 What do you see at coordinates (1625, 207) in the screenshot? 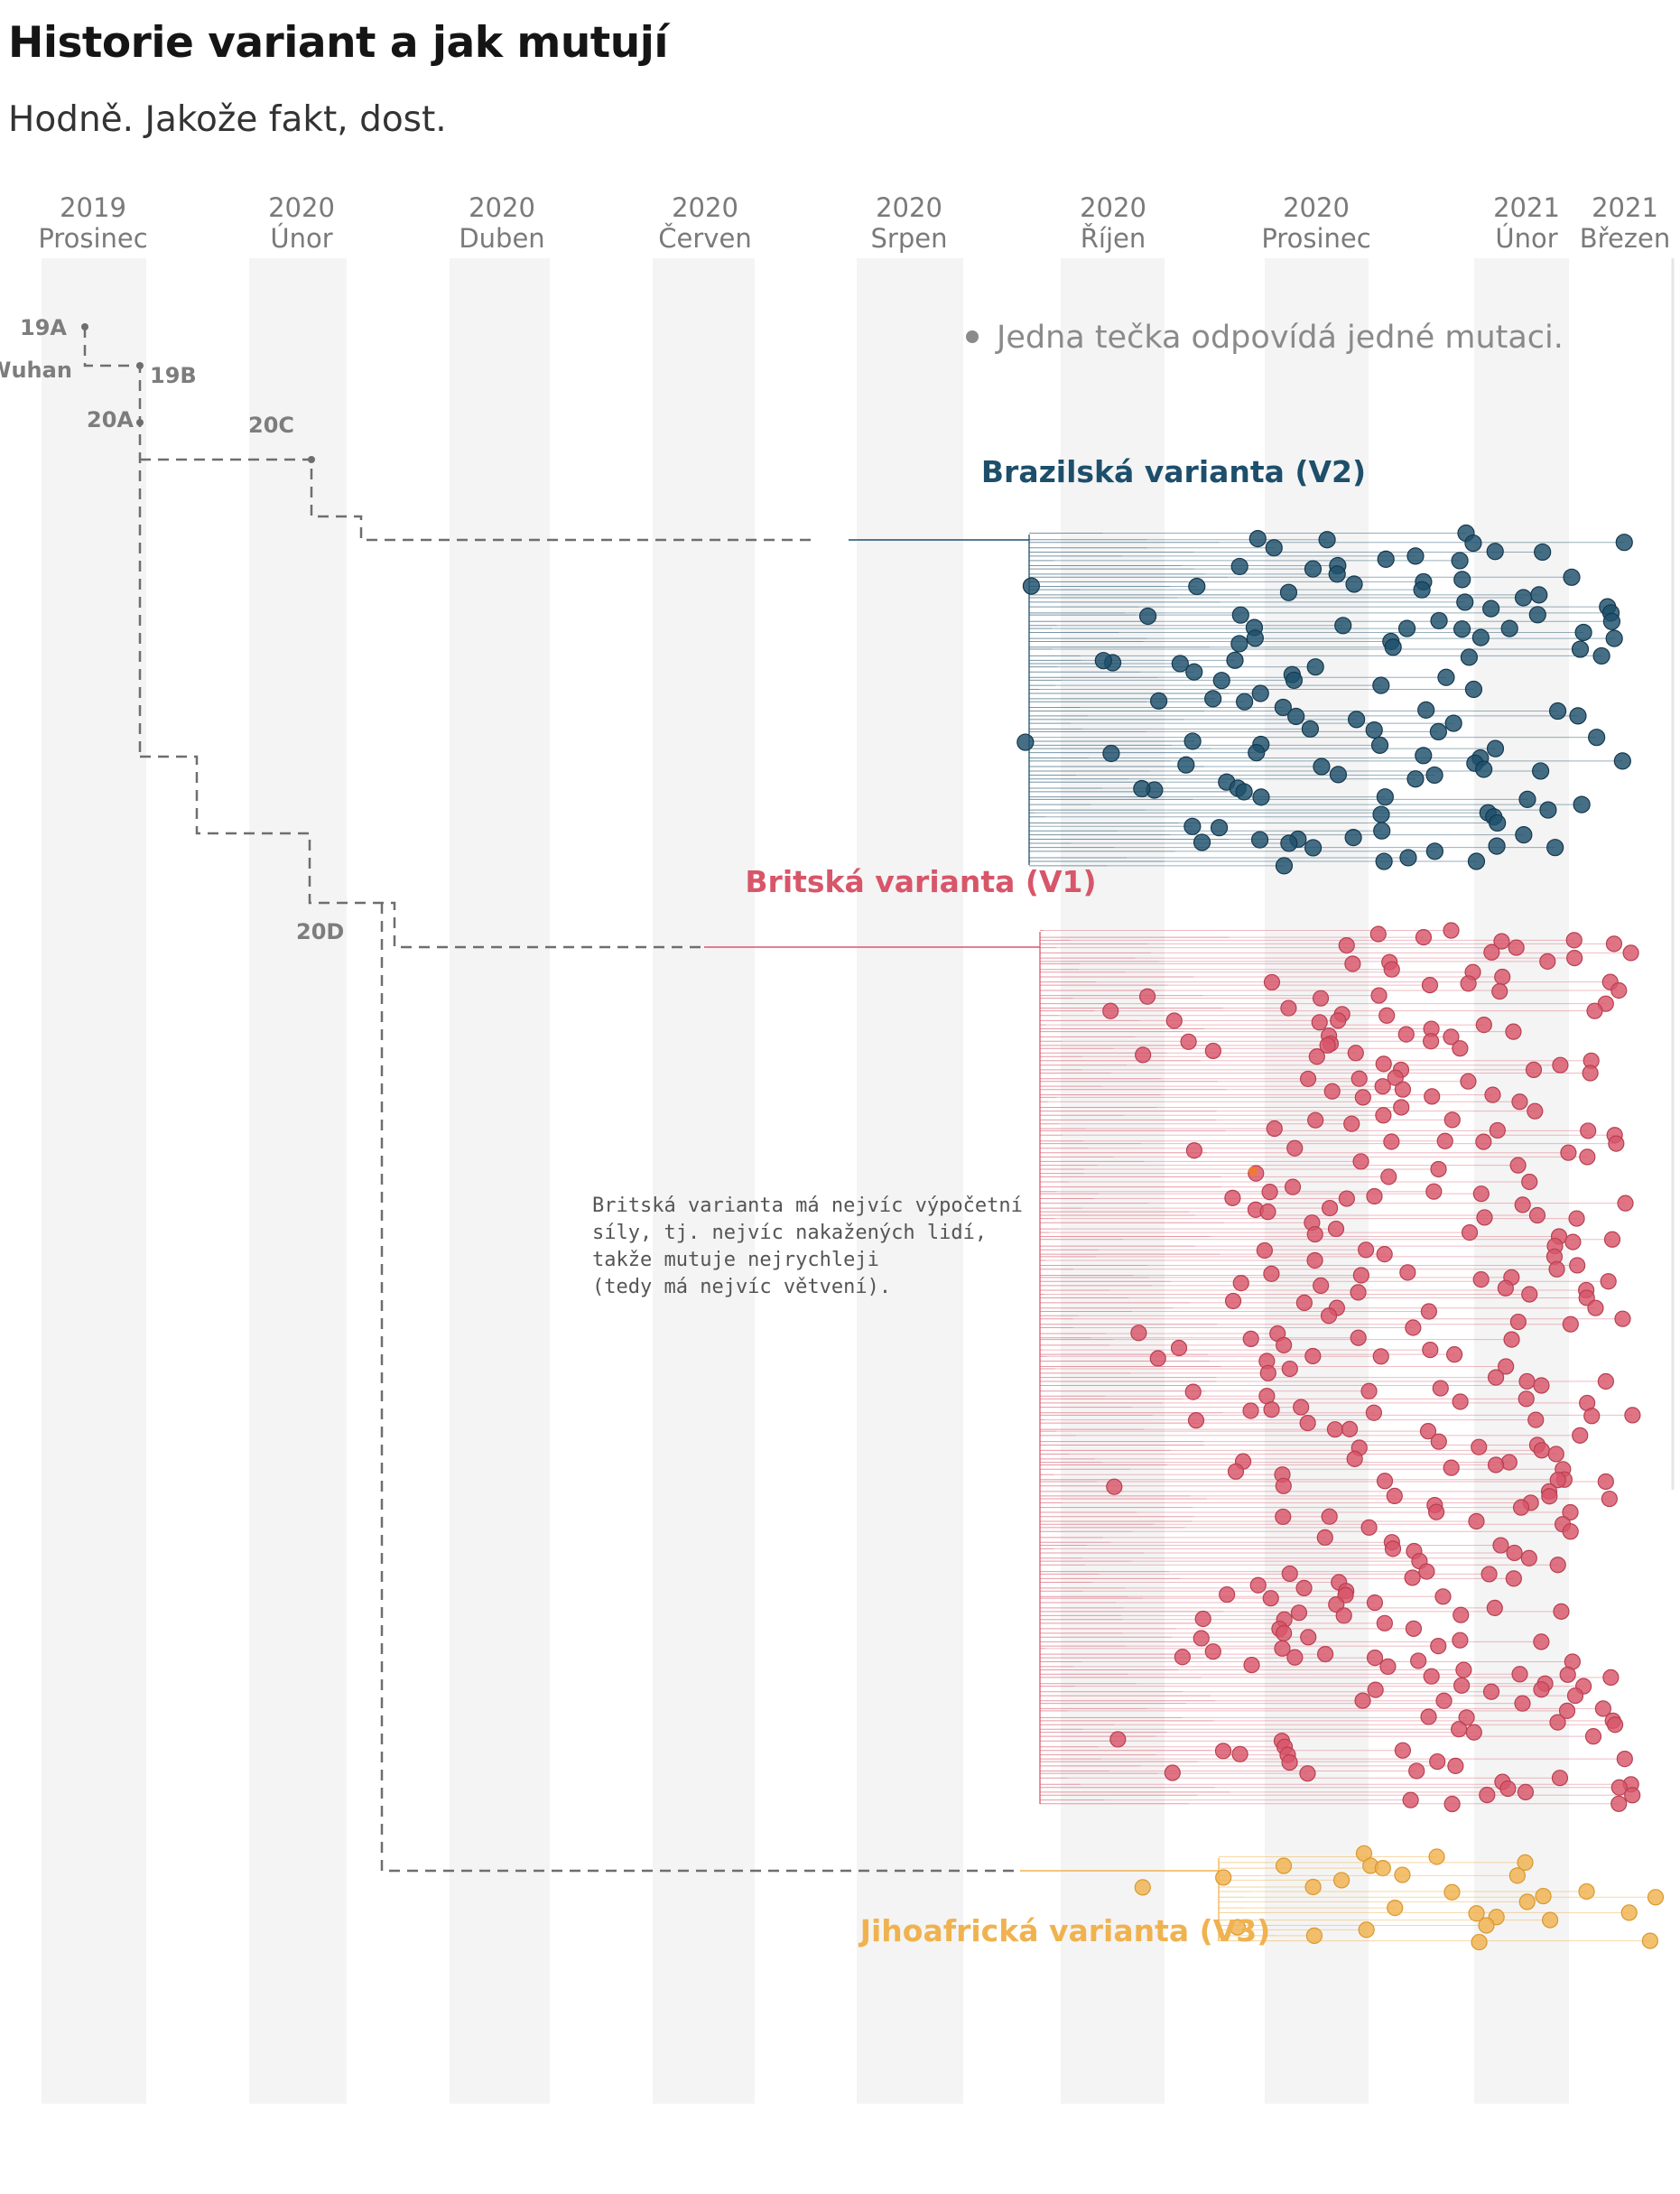
I see `month-year-8: 2021` at bounding box center [1625, 207].